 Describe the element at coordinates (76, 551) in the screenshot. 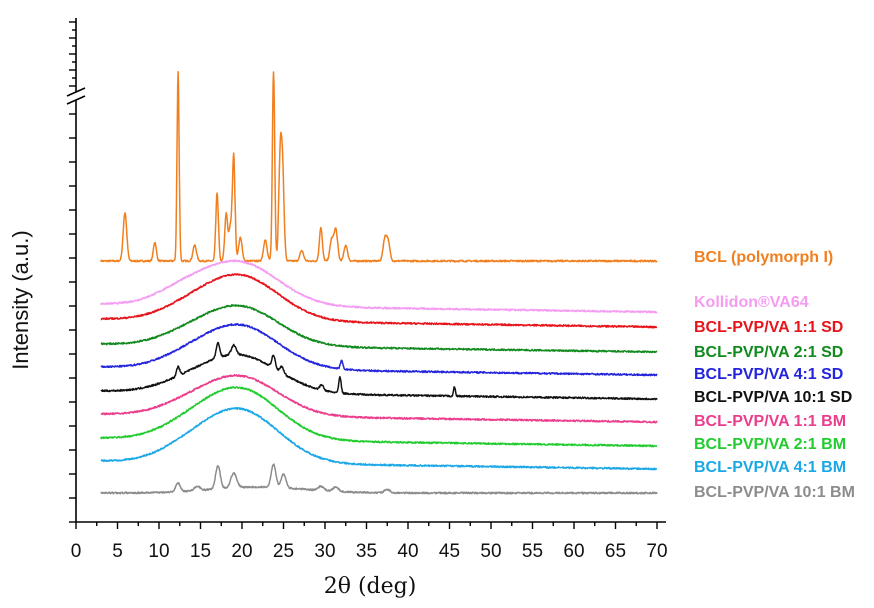

I see `x-tick-label: 0` at that location.